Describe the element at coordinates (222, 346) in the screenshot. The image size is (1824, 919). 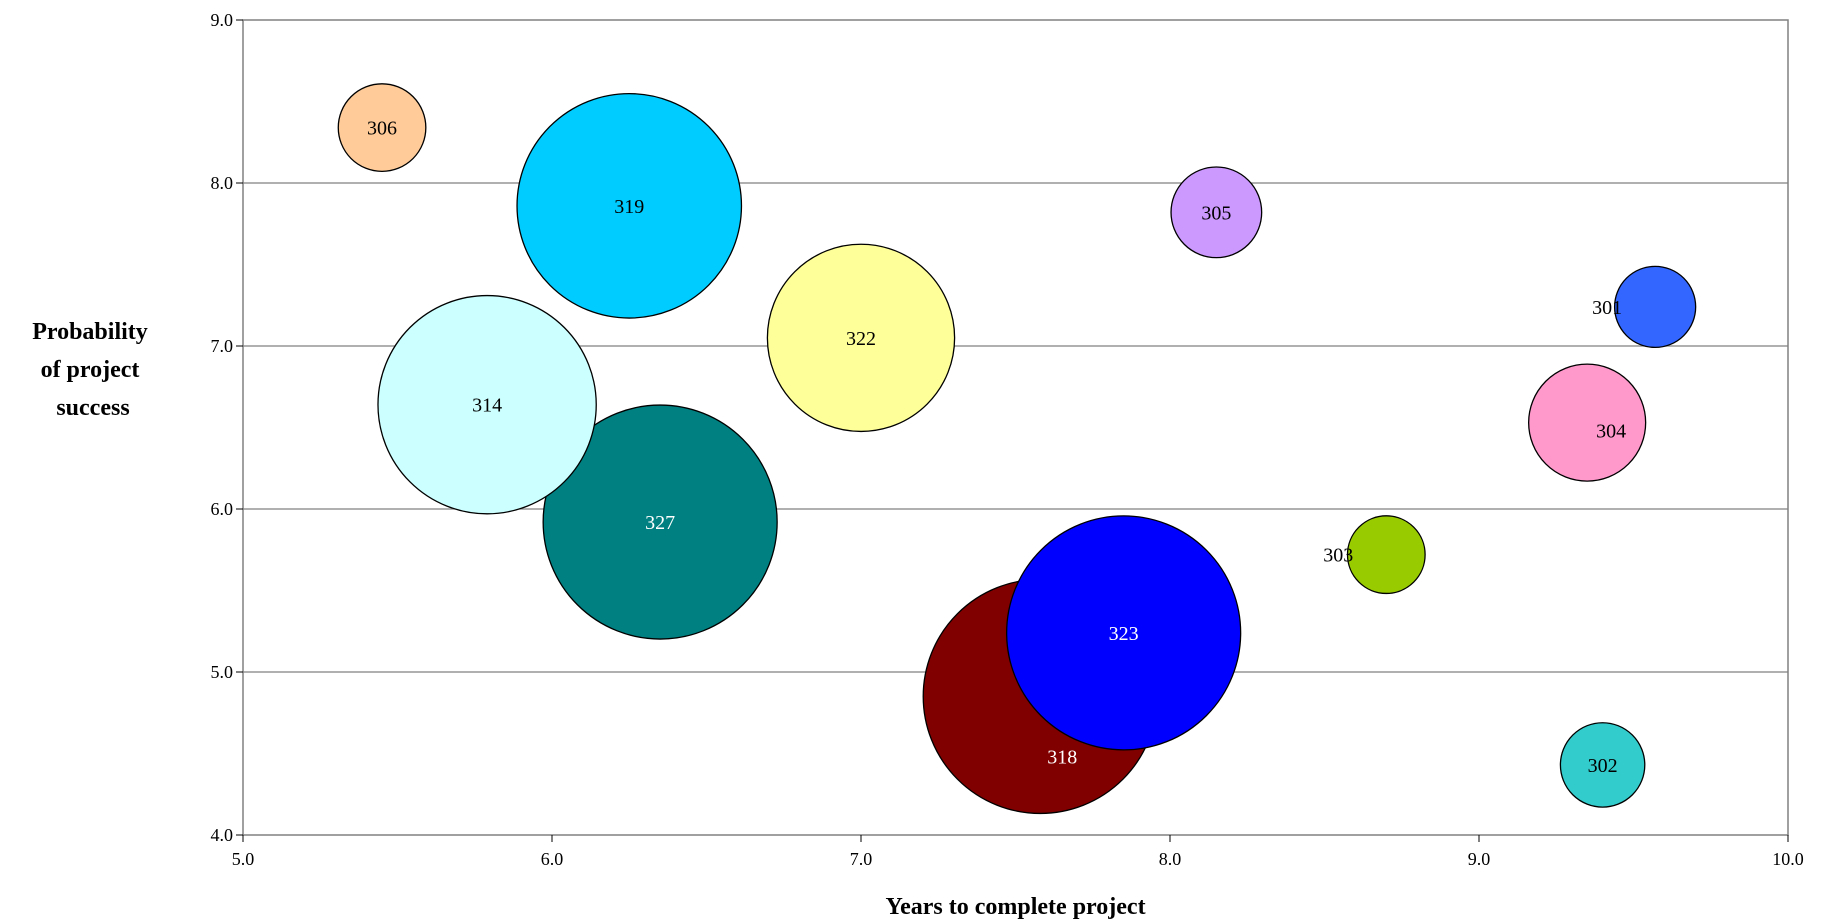
I see `y-tick-label-3: 7.0` at that location.